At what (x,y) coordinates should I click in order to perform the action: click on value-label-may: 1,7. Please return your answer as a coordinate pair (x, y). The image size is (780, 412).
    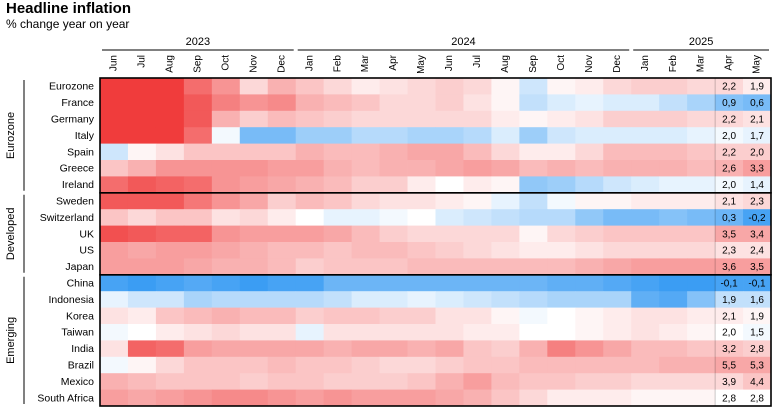
    Looking at the image, I should click on (757, 136).